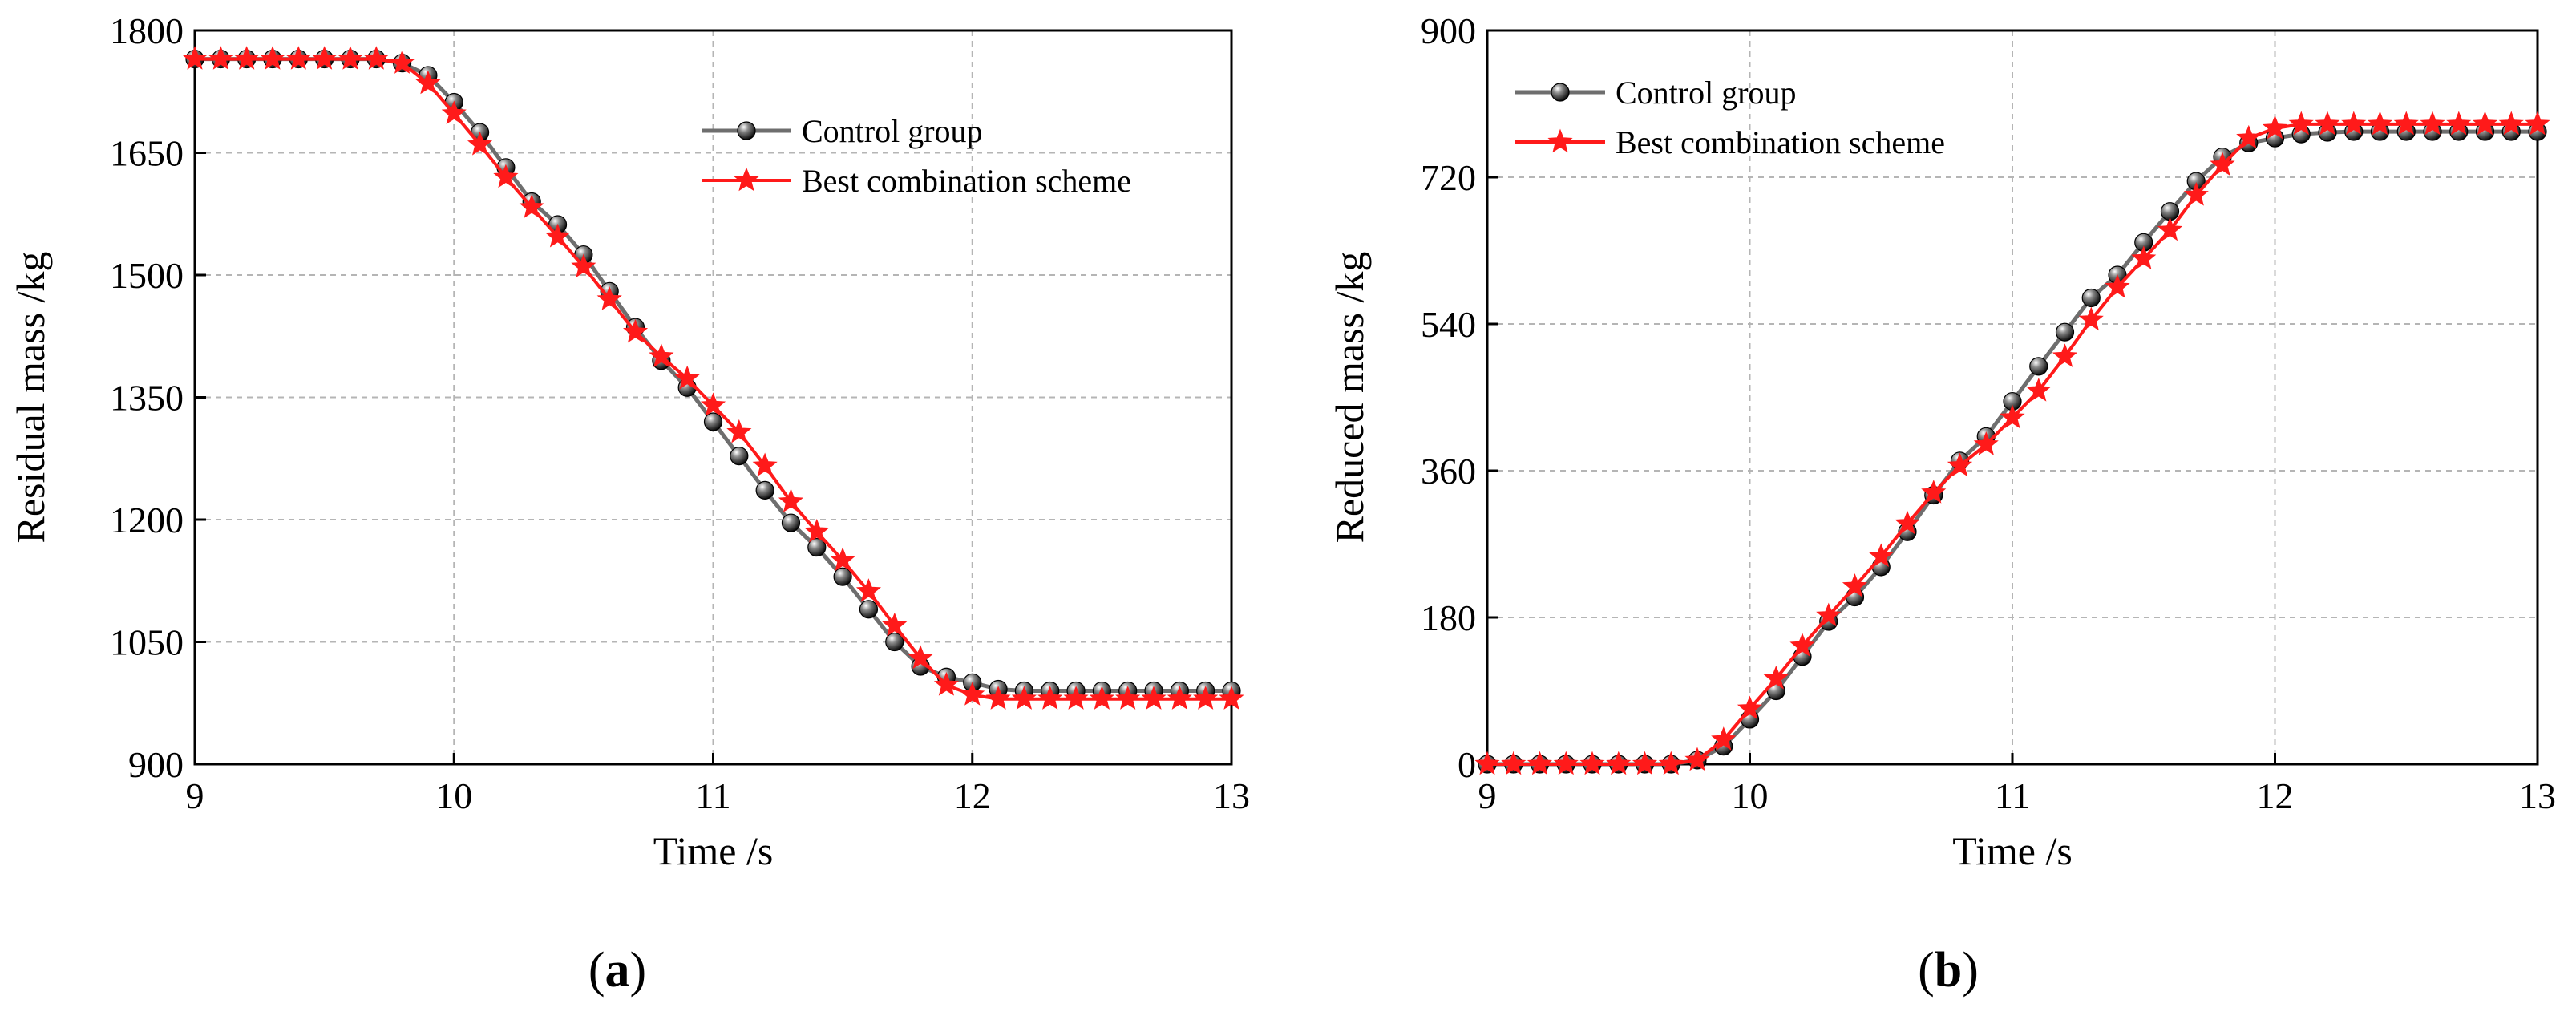 Image resolution: width=2576 pixels, height=1028 pixels. What do you see at coordinates (147, 642) in the screenshot?
I see `y-tick-label: 1050` at bounding box center [147, 642].